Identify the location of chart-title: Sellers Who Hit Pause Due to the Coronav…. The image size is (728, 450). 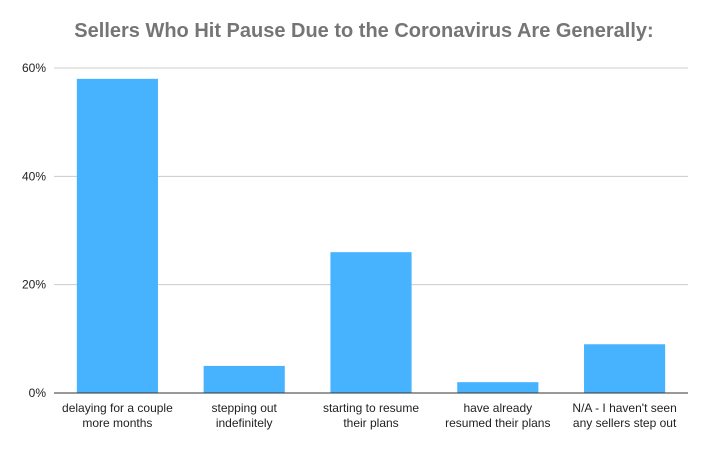
(364, 31).